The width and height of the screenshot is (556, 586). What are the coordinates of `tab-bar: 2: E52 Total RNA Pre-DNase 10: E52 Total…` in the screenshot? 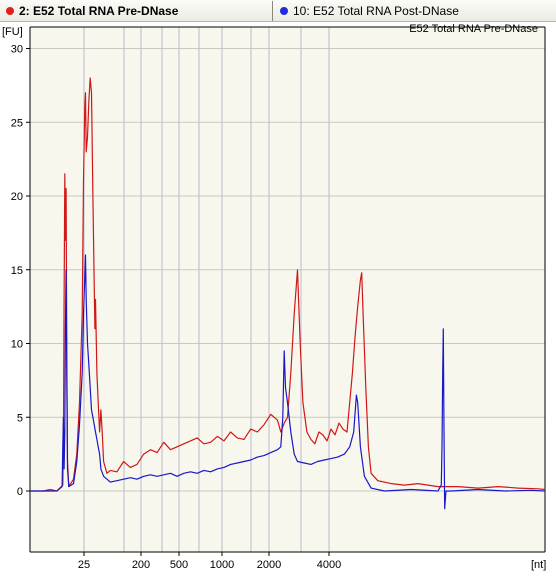 It's located at (278, 11).